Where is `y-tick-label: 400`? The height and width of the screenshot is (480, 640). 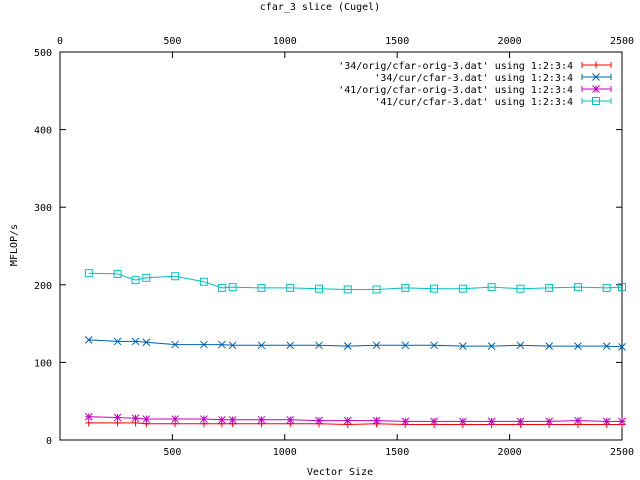
y-tick-label: 400 is located at coordinates (43, 131).